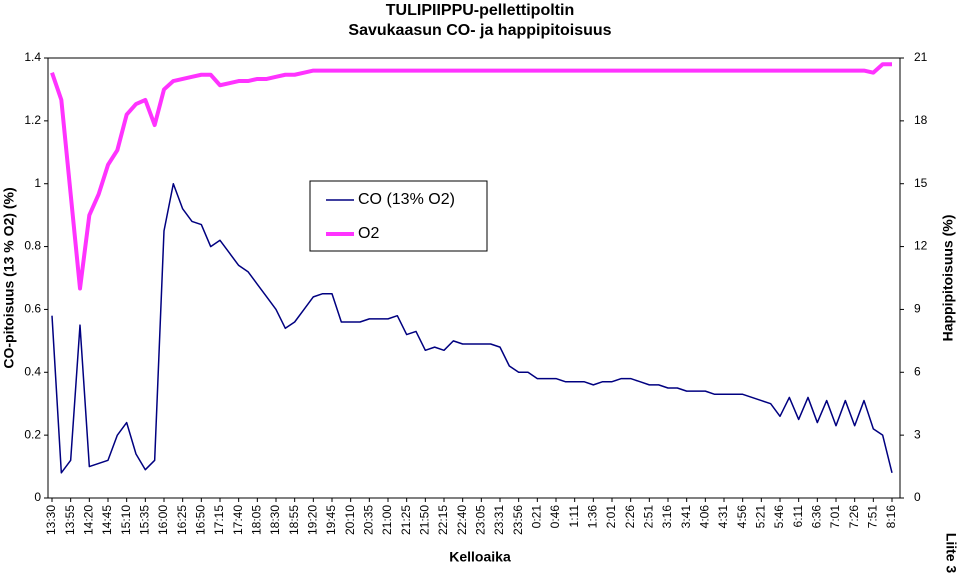 The height and width of the screenshot is (576, 960). I want to click on y-tick-label: 1.4, so click(32, 57).